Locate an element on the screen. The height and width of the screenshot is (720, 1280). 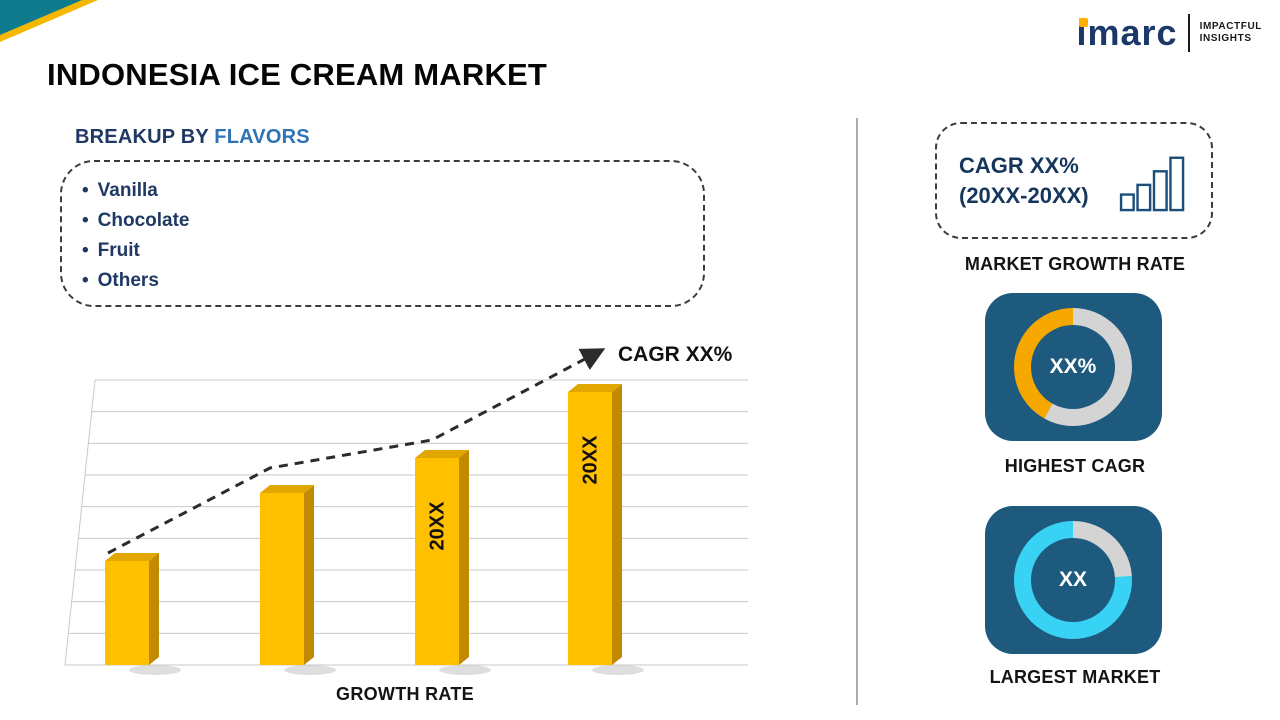
highest-cagr-value: XX% is located at coordinates (1073, 366).